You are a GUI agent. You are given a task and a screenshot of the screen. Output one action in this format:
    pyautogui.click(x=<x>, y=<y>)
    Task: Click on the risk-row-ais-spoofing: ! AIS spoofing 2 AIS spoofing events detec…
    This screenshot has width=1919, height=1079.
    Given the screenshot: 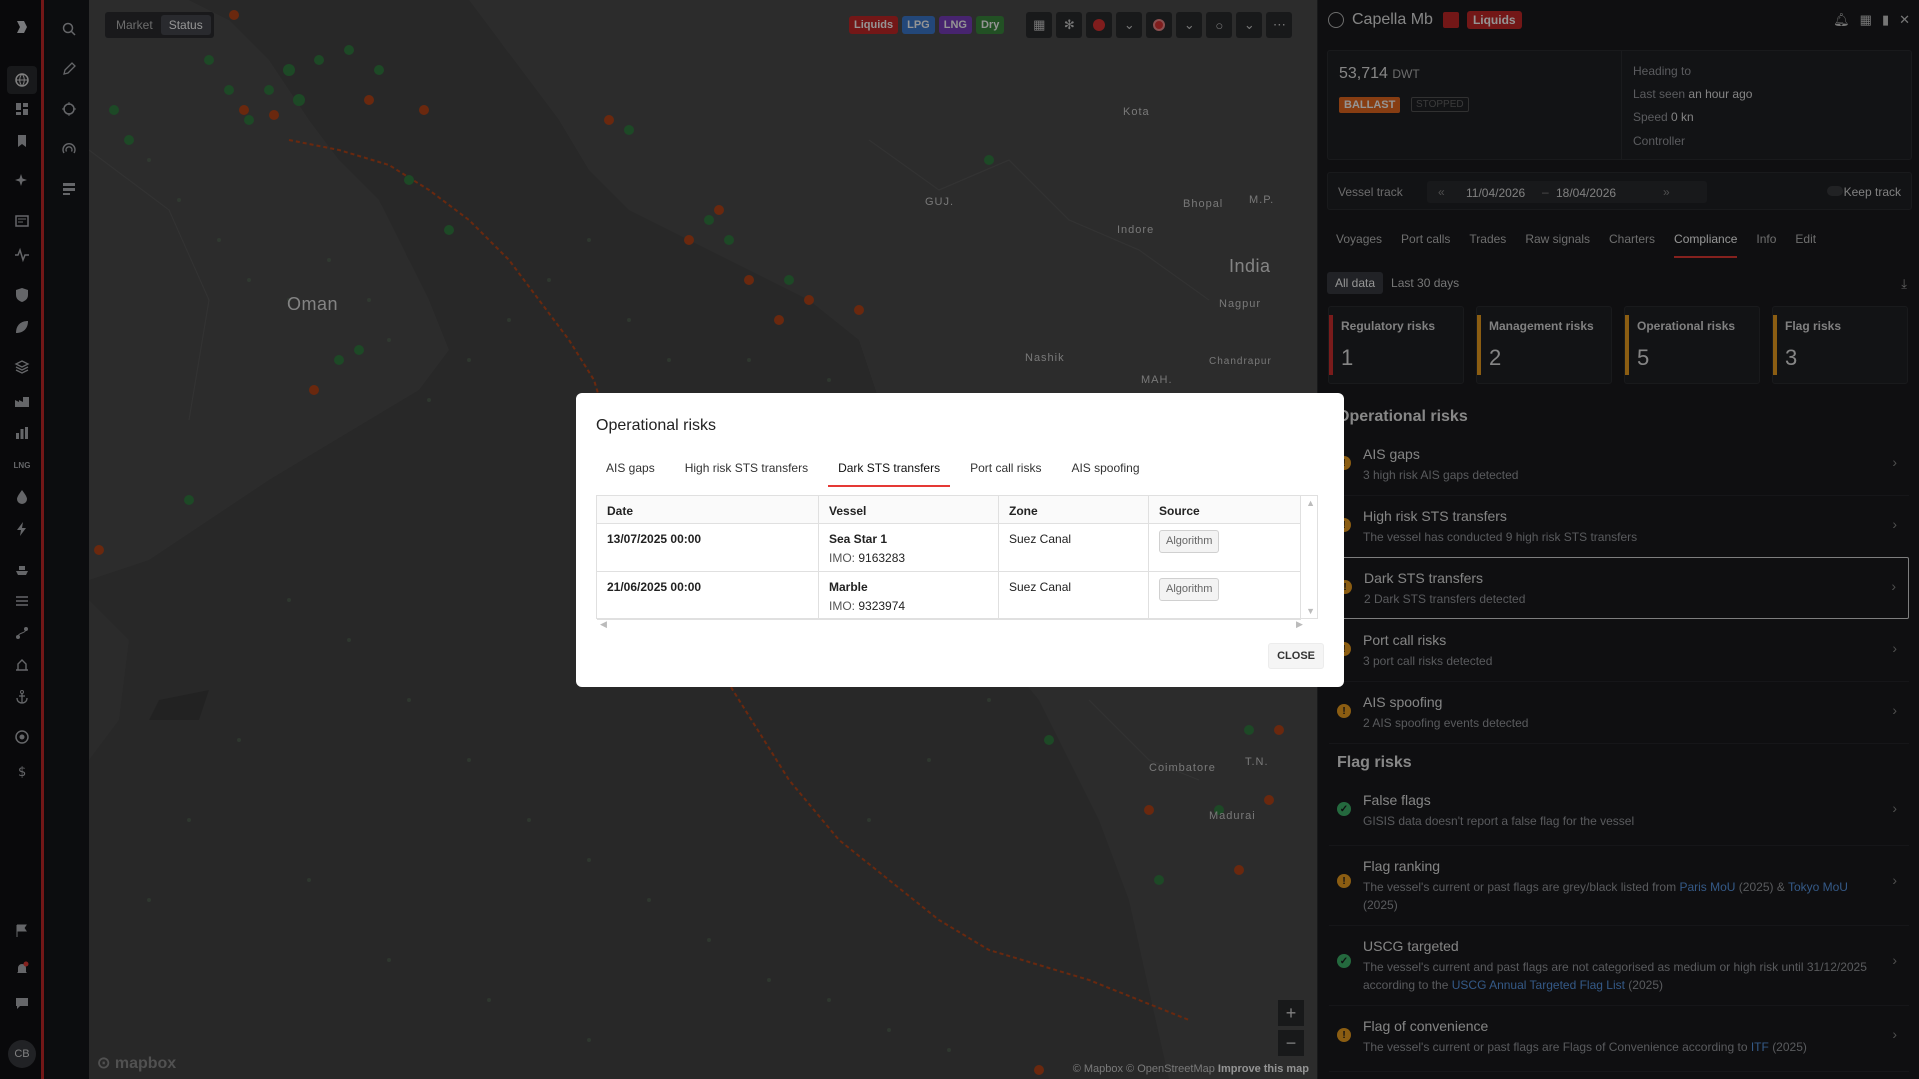 What is the action you would take?
    pyautogui.click(x=1619, y=713)
    